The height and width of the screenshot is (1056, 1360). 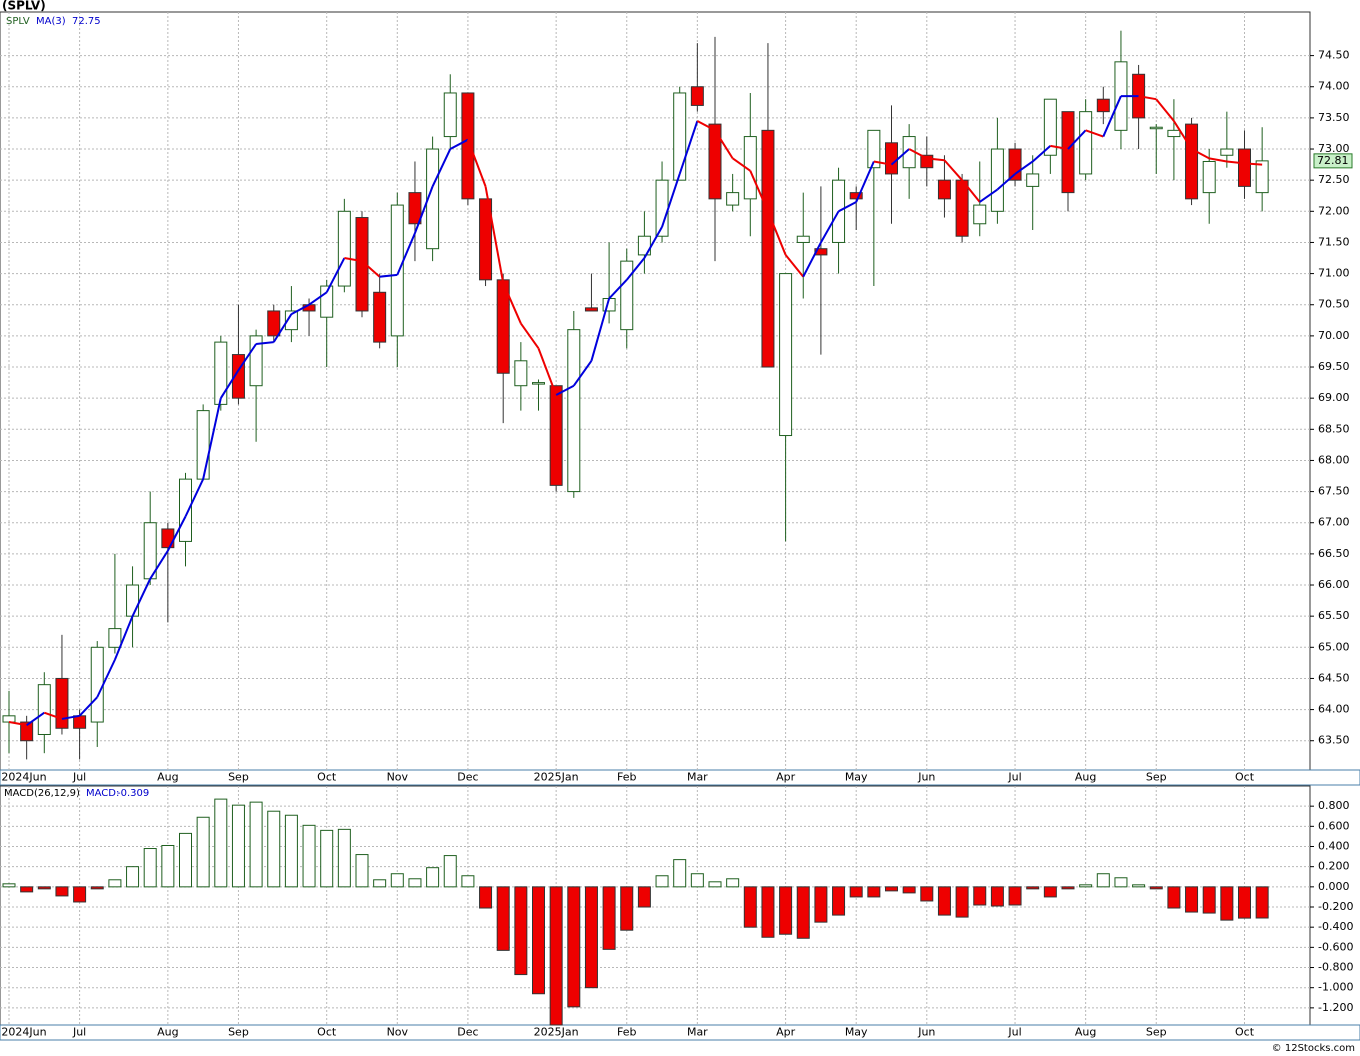 What do you see at coordinates (1334, 677) in the screenshot?
I see `y-tick-label: 64.50` at bounding box center [1334, 677].